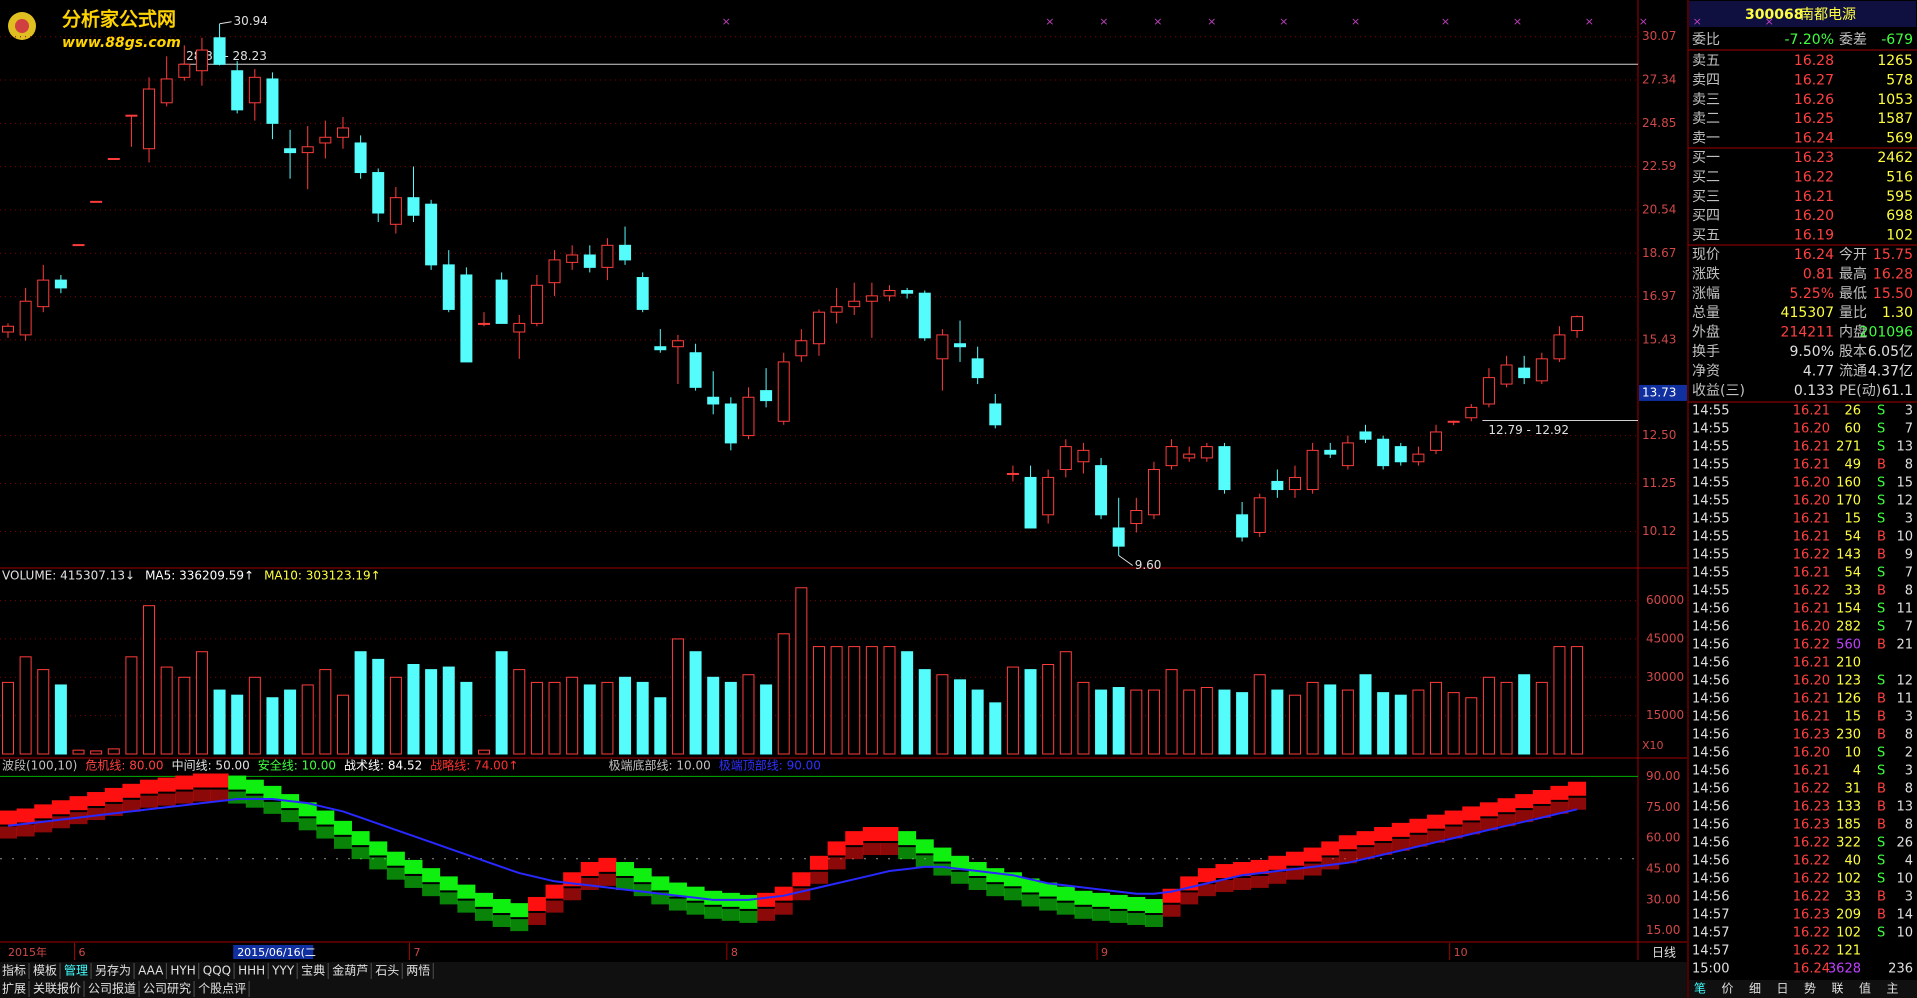  I want to click on trade-cell: 33, so click(1852, 897).